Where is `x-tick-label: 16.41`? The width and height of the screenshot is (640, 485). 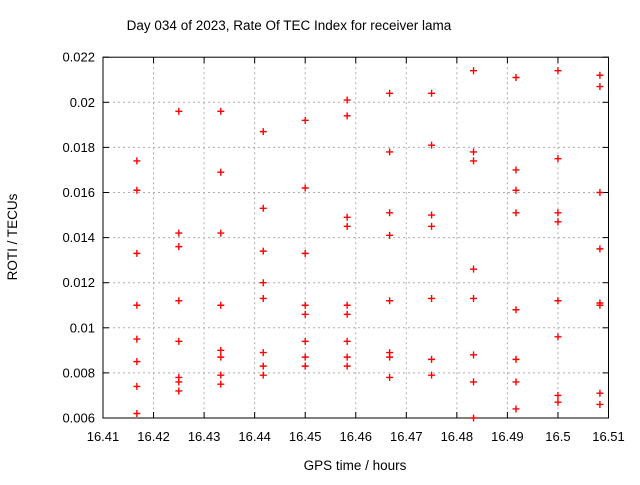 x-tick-label: 16.41 is located at coordinates (103, 436).